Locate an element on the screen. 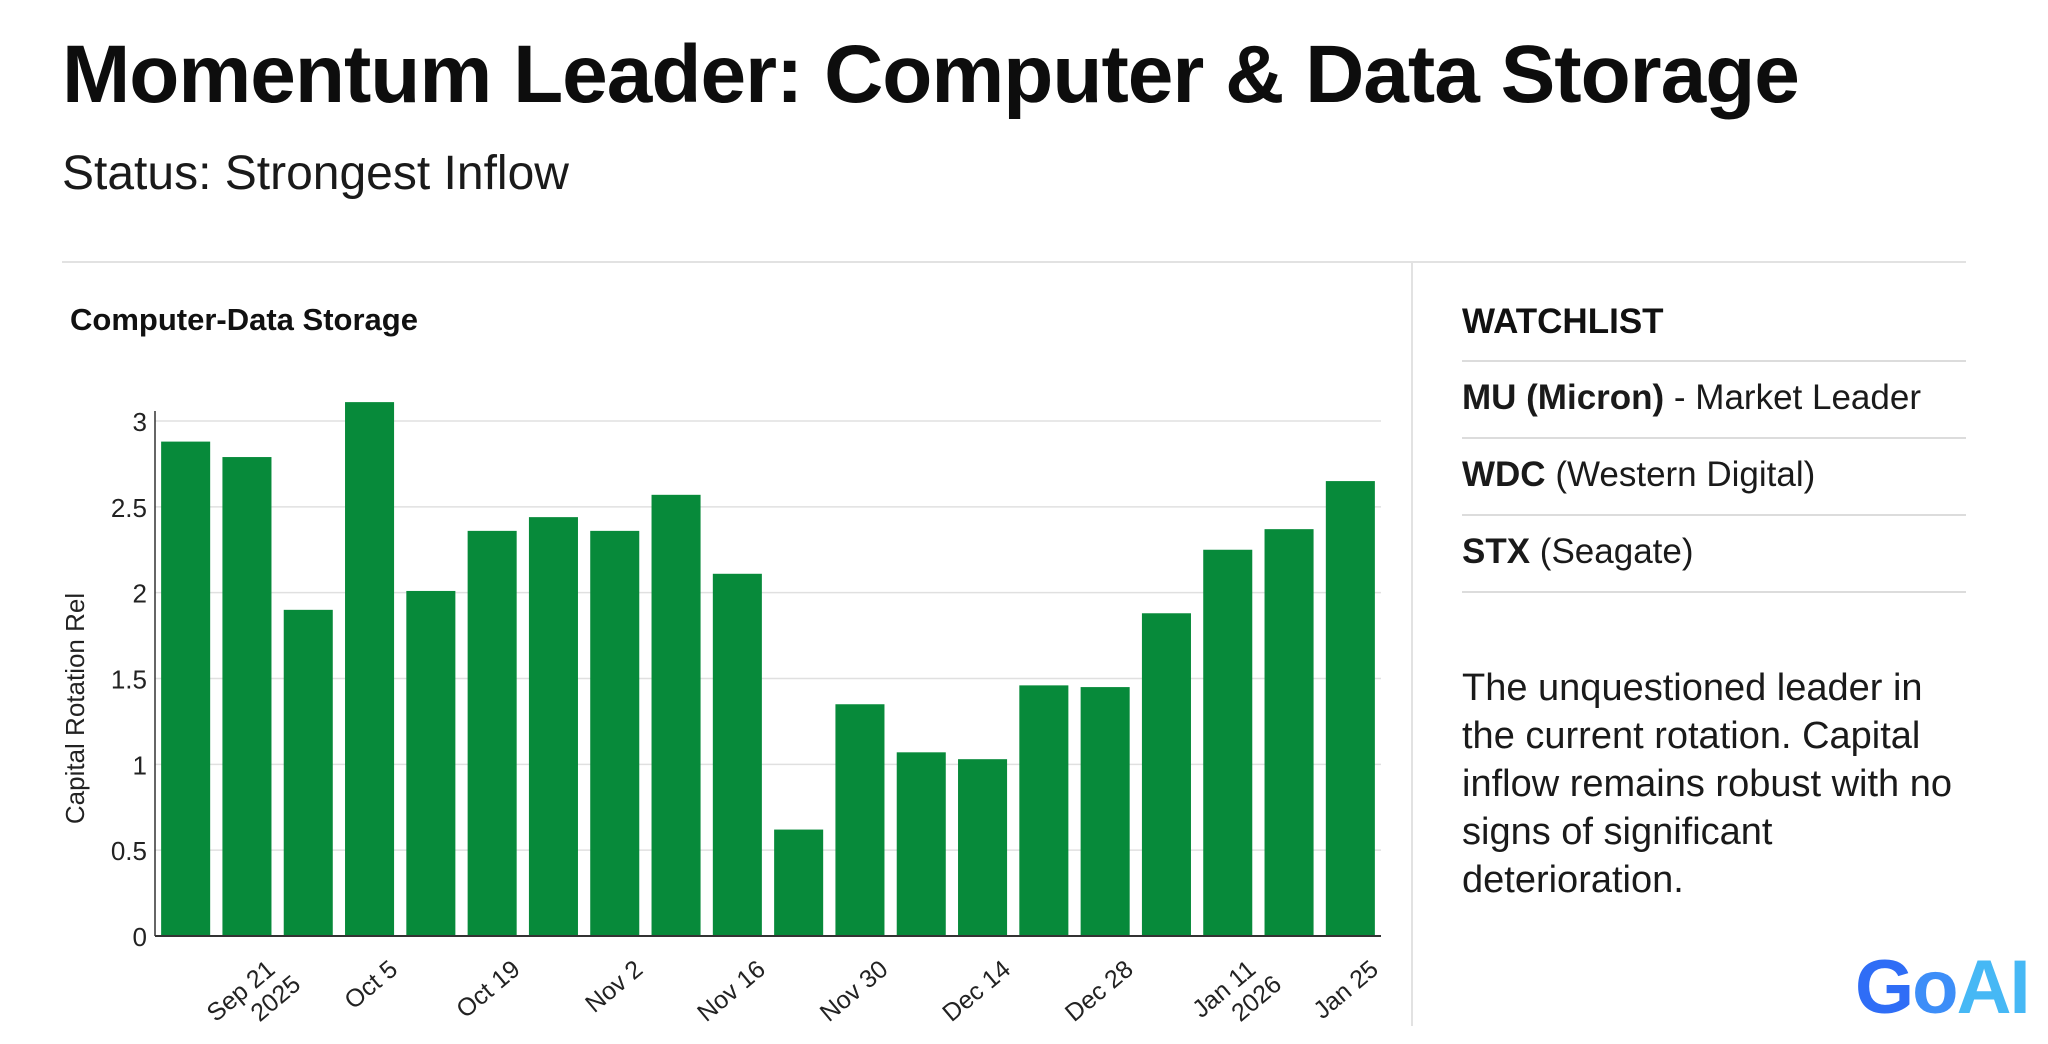  x-tick-line: Oct 19 is located at coordinates (488, 989).